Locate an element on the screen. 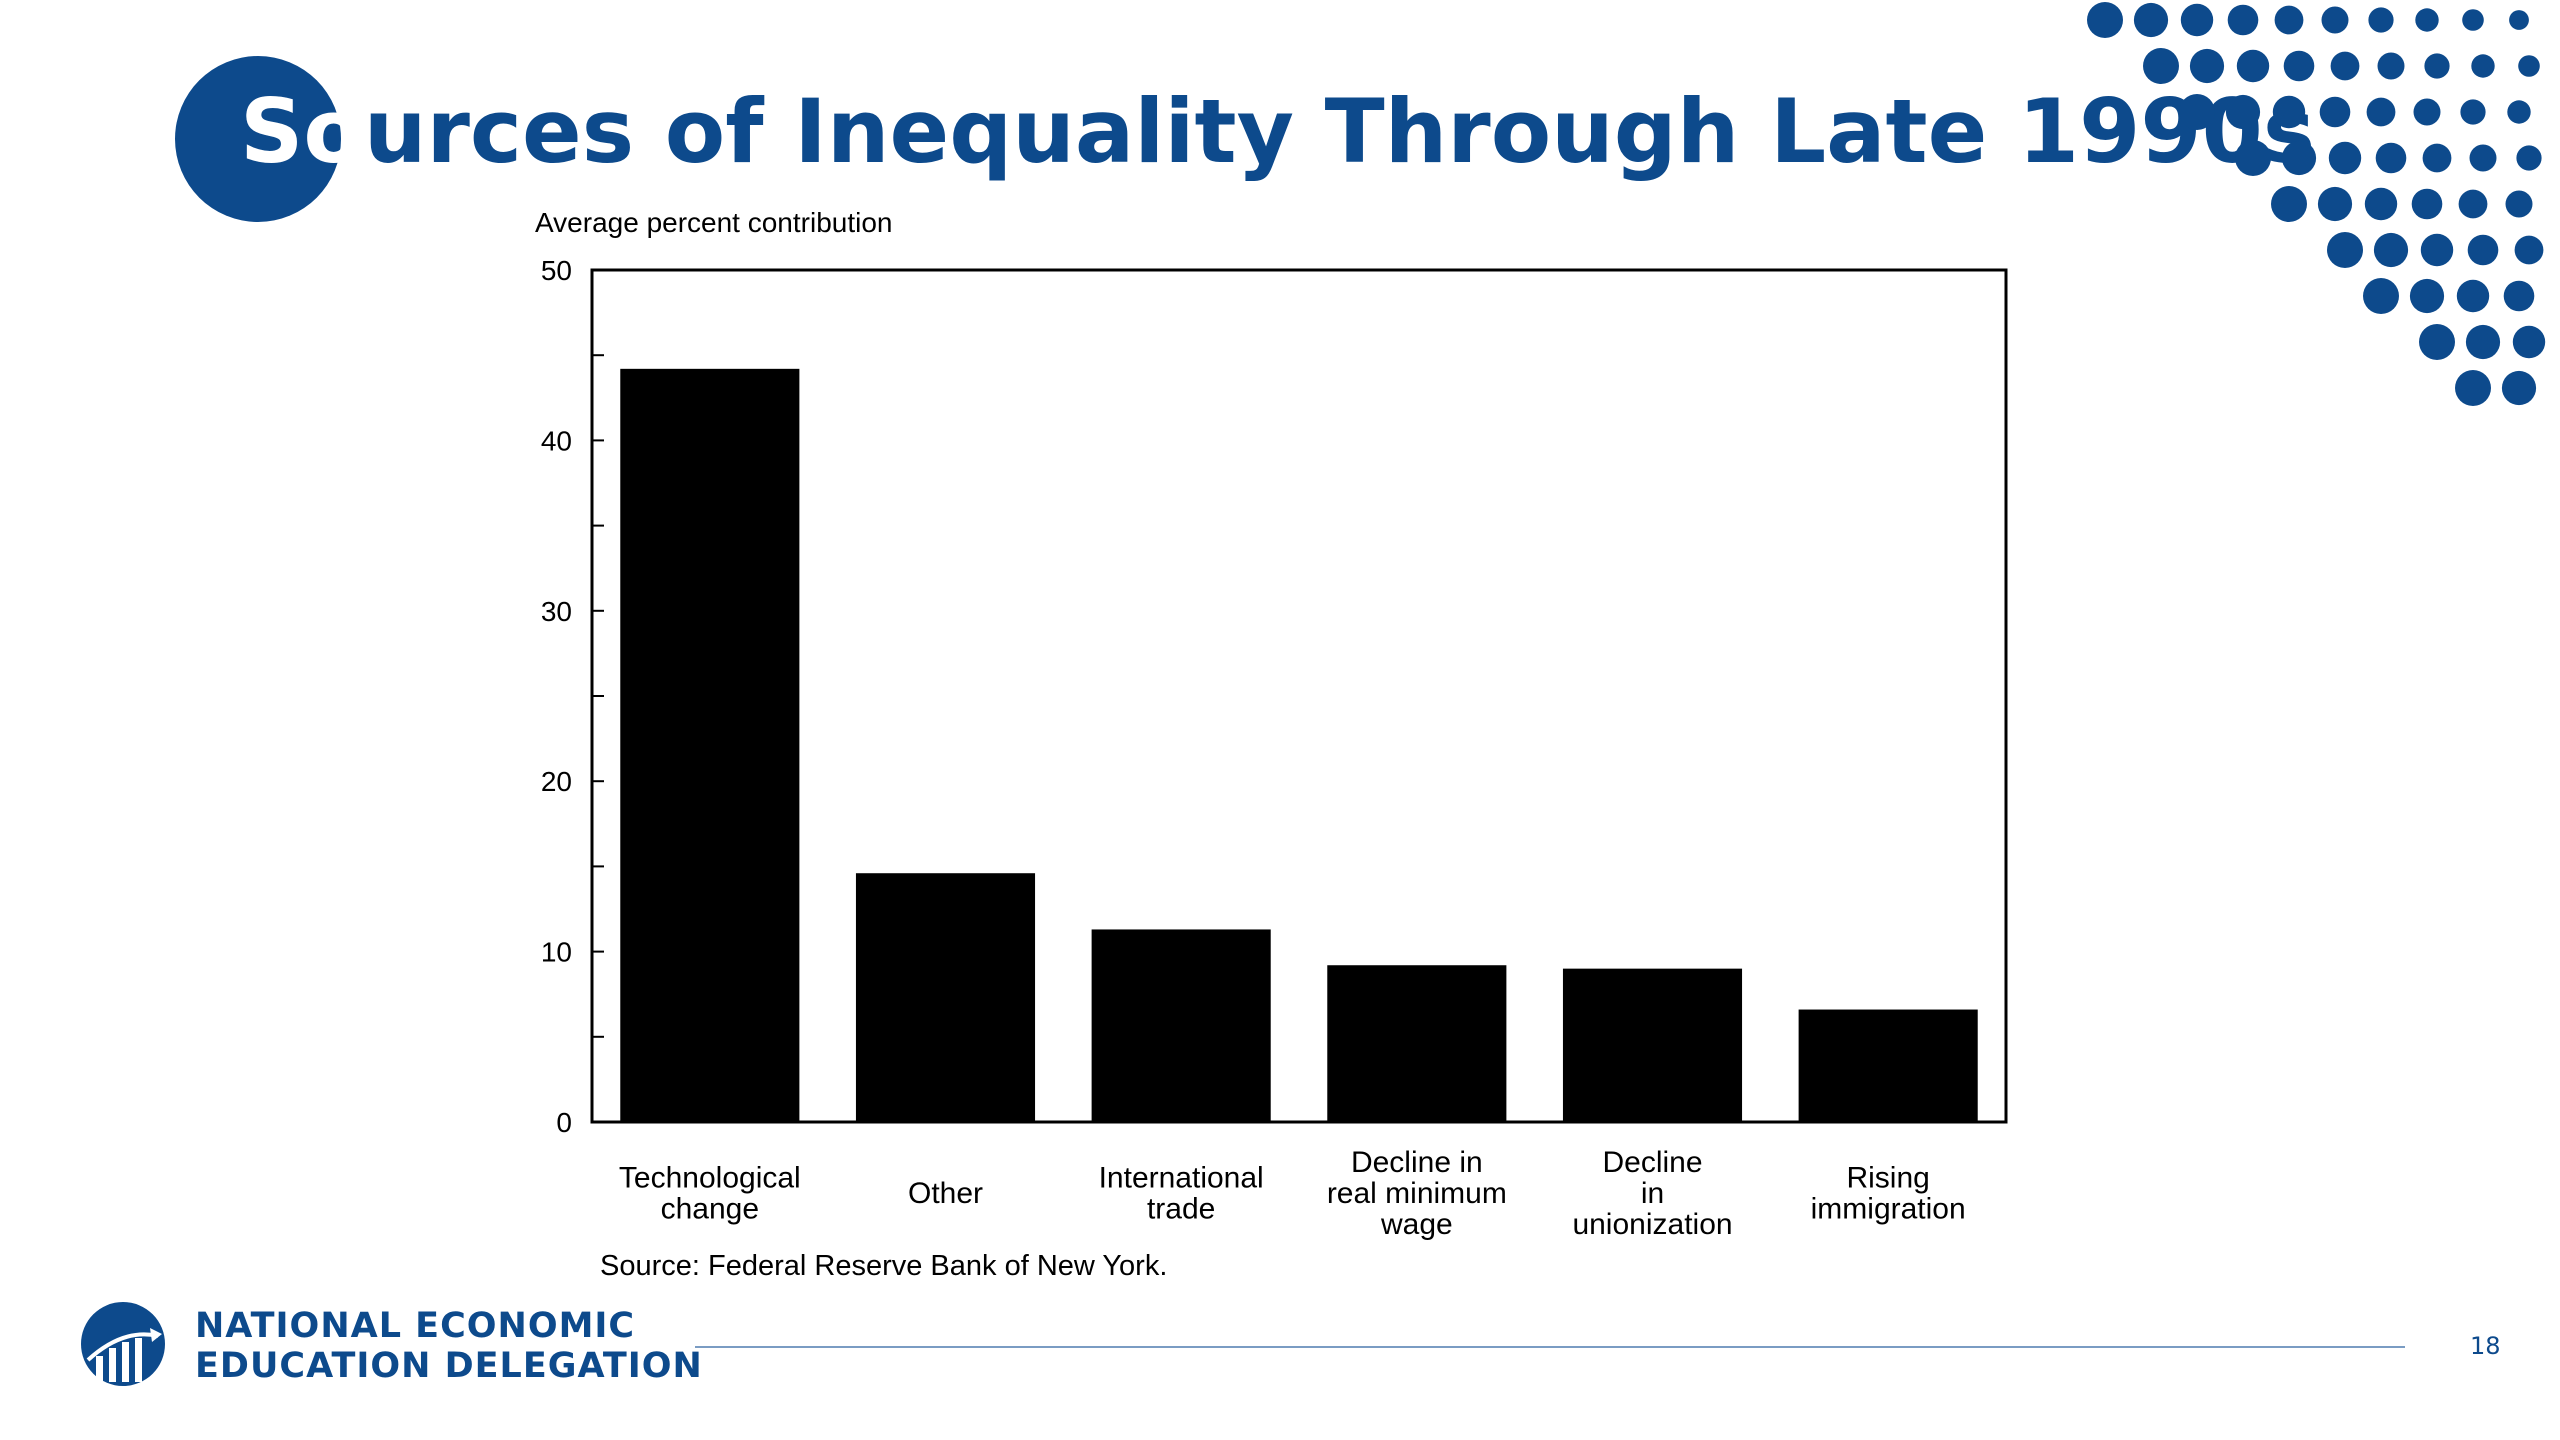  title-rest: urces of Inequality Through Late 1990s is located at coordinates (1339, 131).